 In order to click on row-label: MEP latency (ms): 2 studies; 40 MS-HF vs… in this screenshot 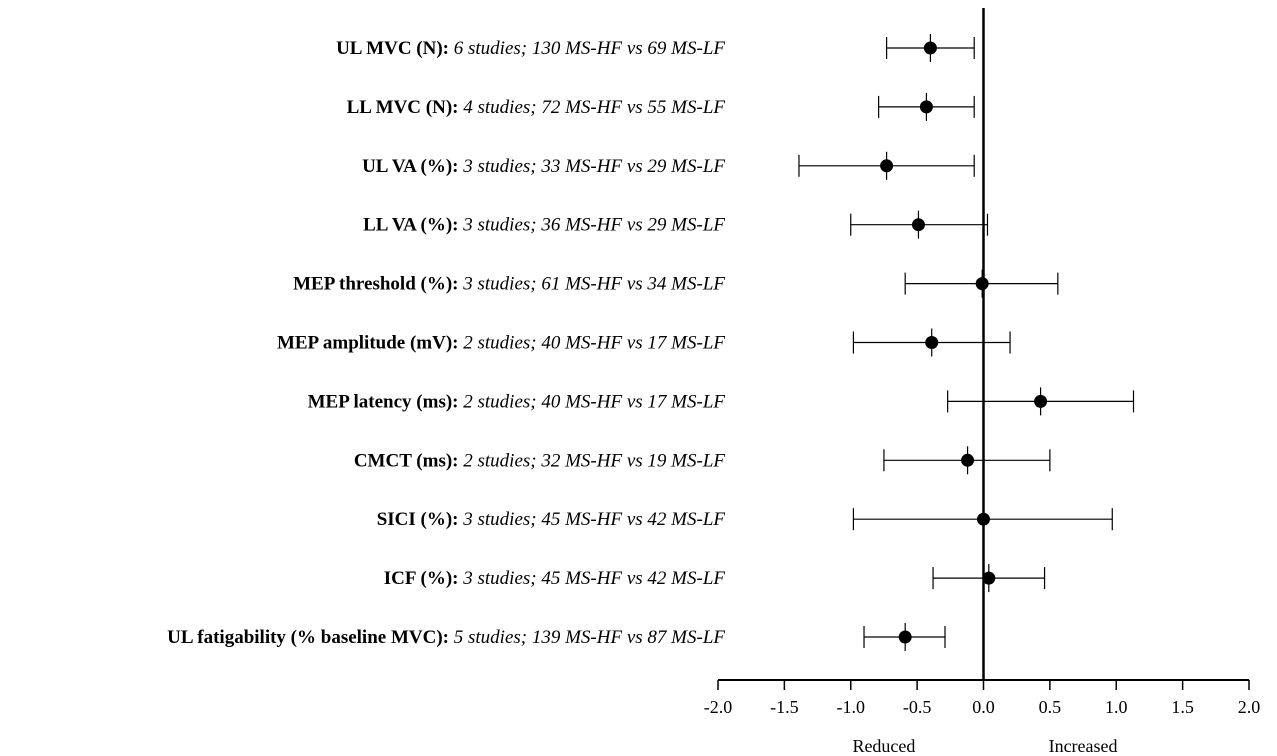, I will do `click(517, 401)`.